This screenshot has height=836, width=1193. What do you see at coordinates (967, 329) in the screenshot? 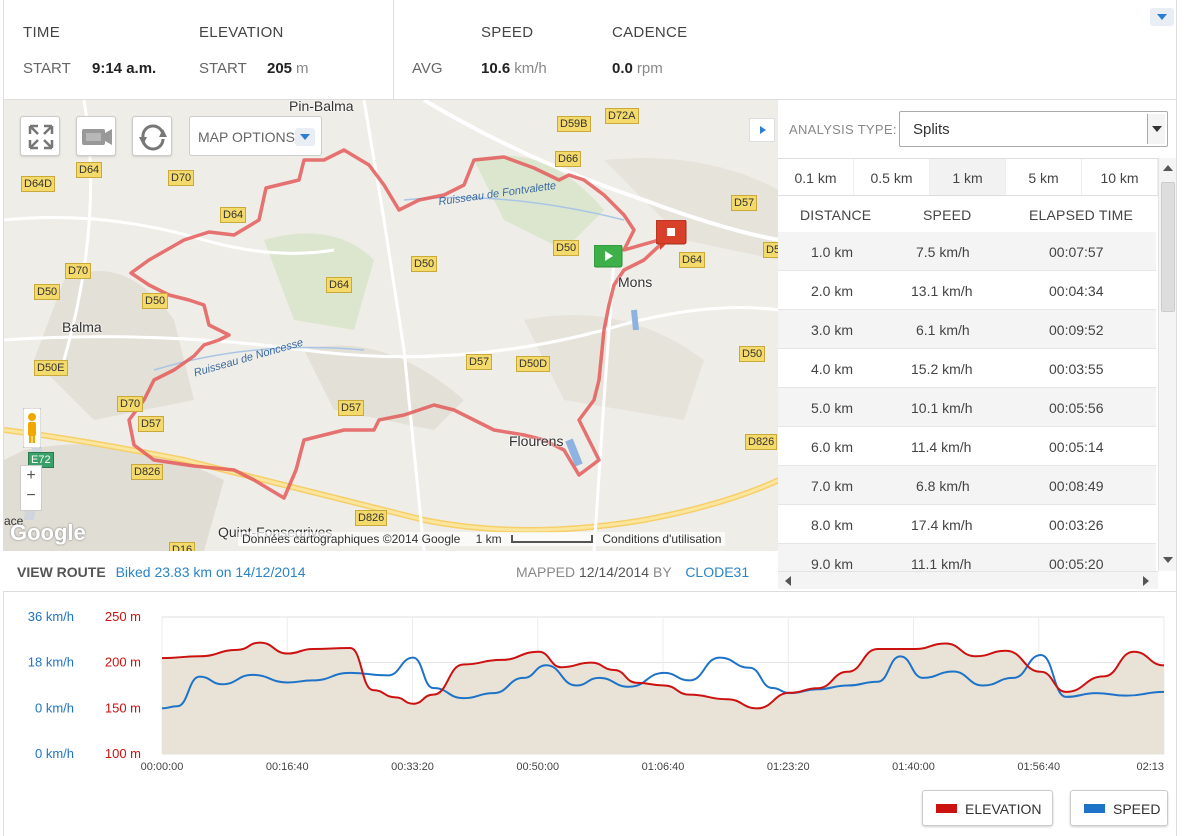
I see `table-row: 3.0 km 6.1 km/h 00:09:52` at bounding box center [967, 329].